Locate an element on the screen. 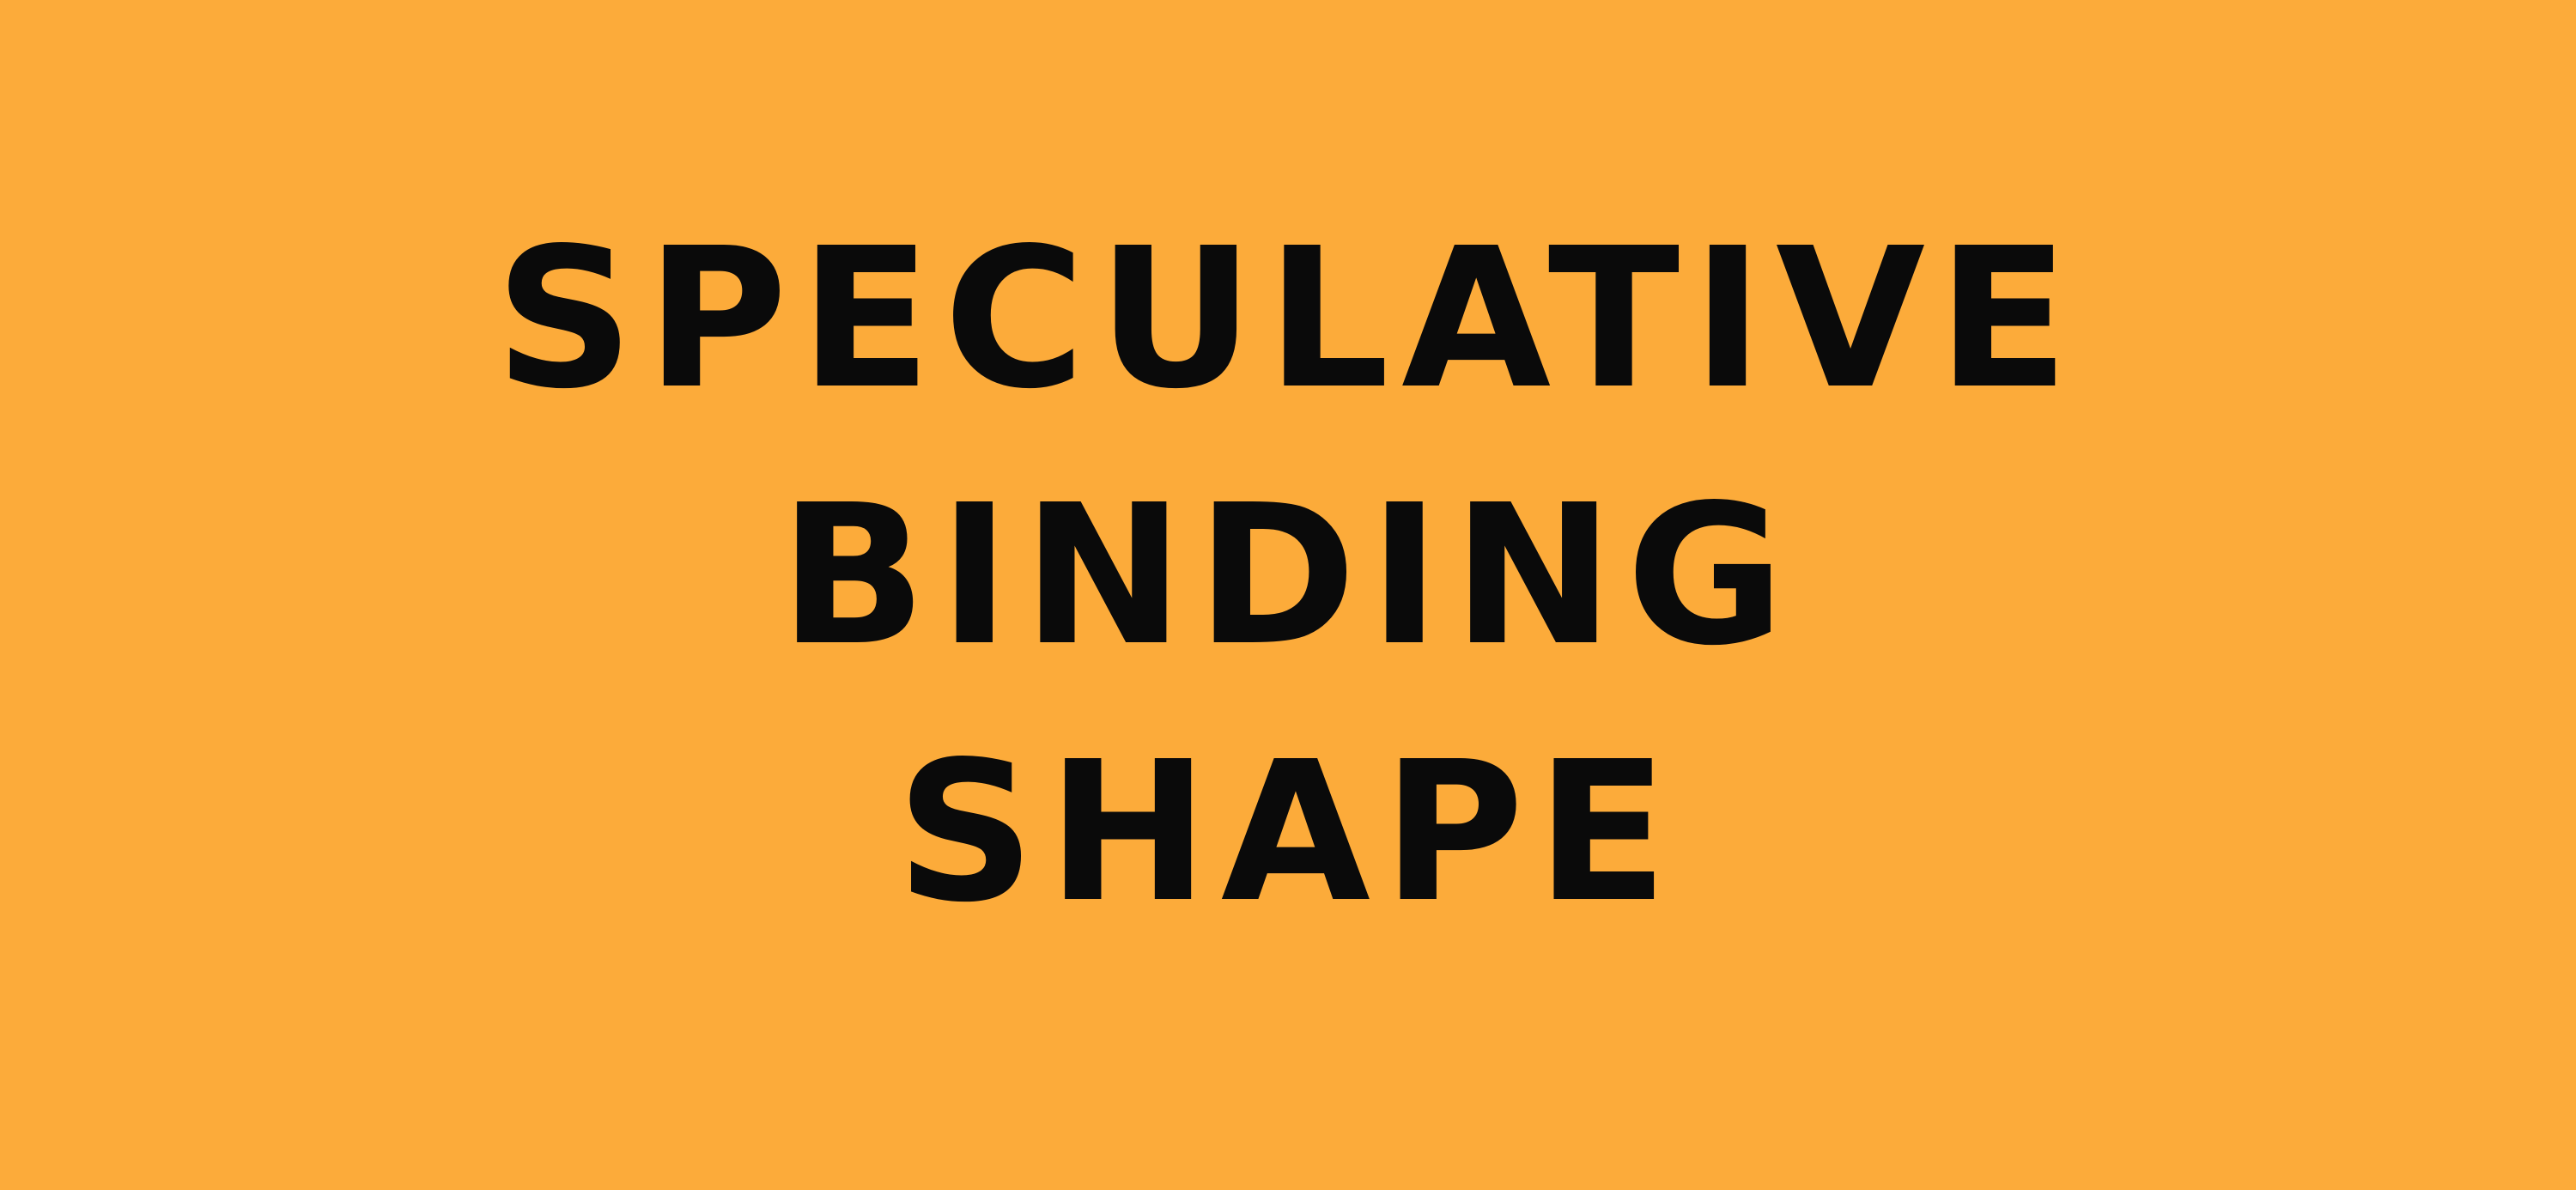 The image size is (2576, 1190). title-line-binding: BINDING is located at coordinates (1288, 576).